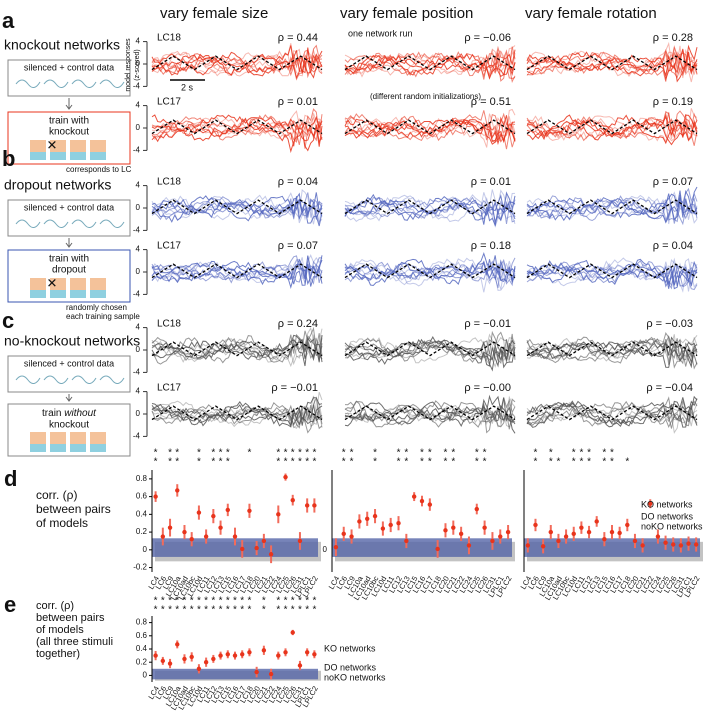 This screenshot has width=708, height=713. I want to click on panel-label: of models, so click(60, 630).